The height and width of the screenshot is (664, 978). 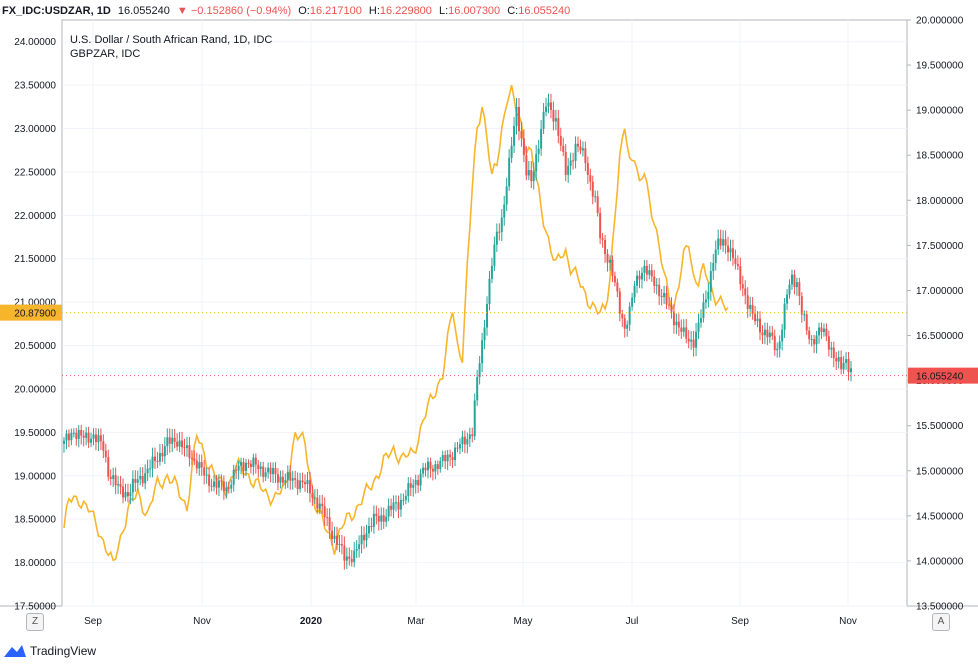 I want to click on legend-comparison-series: GBPZAR, IDC, so click(x=105, y=54).